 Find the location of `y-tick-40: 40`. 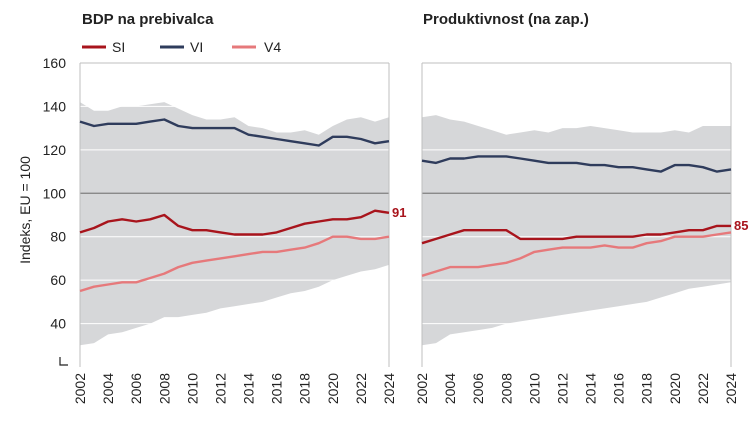

y-tick-40: 40 is located at coordinates (58, 324).